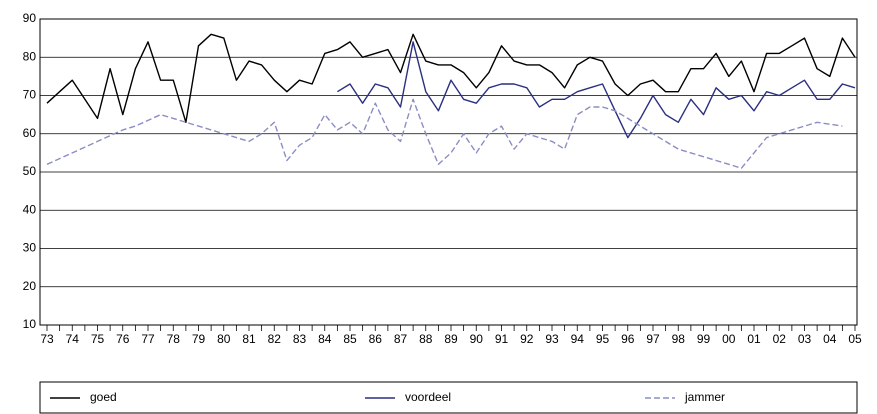 The image size is (877, 414). I want to click on y-tick-label: 20, so click(30, 286).